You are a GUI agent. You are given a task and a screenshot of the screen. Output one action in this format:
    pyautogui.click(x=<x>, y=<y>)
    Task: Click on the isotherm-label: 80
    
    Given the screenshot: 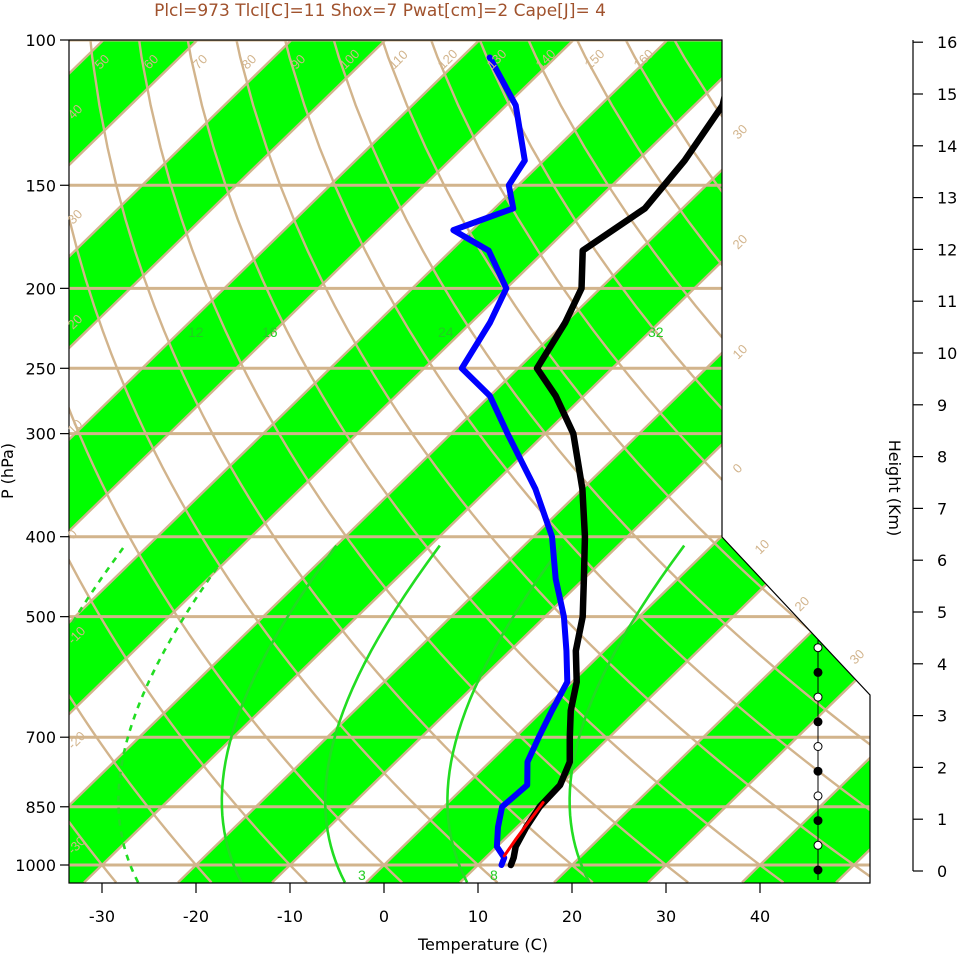 What is the action you would take?
    pyautogui.click(x=249, y=61)
    